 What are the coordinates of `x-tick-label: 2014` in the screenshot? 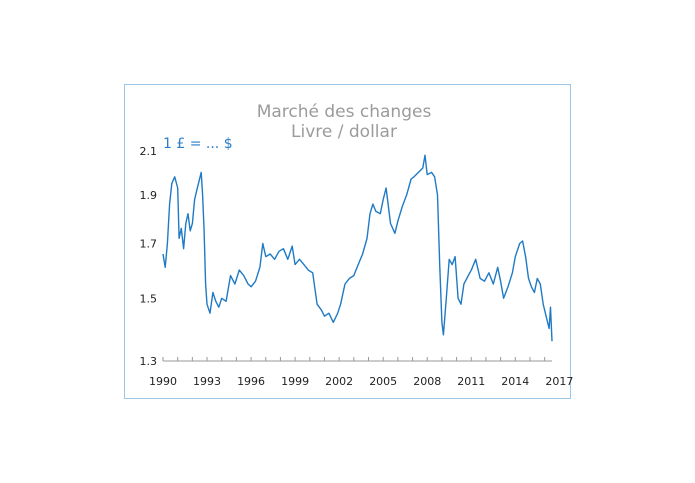 It's located at (515, 381).